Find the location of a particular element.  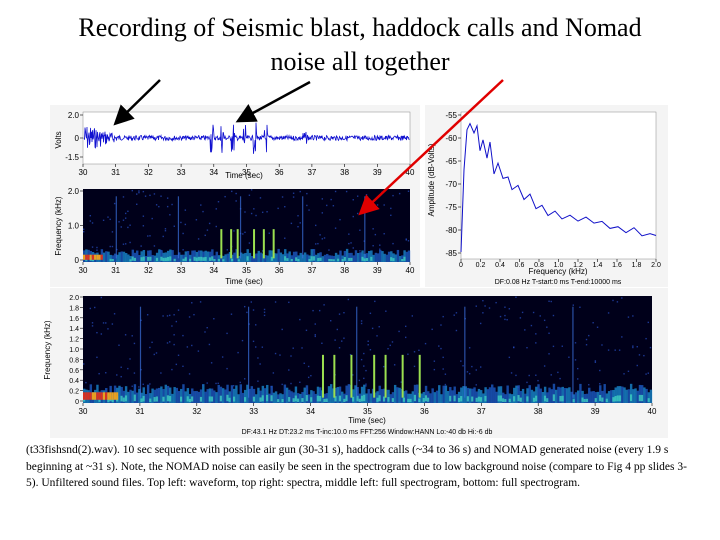

y-tick-label: 2.0 is located at coordinates (74, 298).